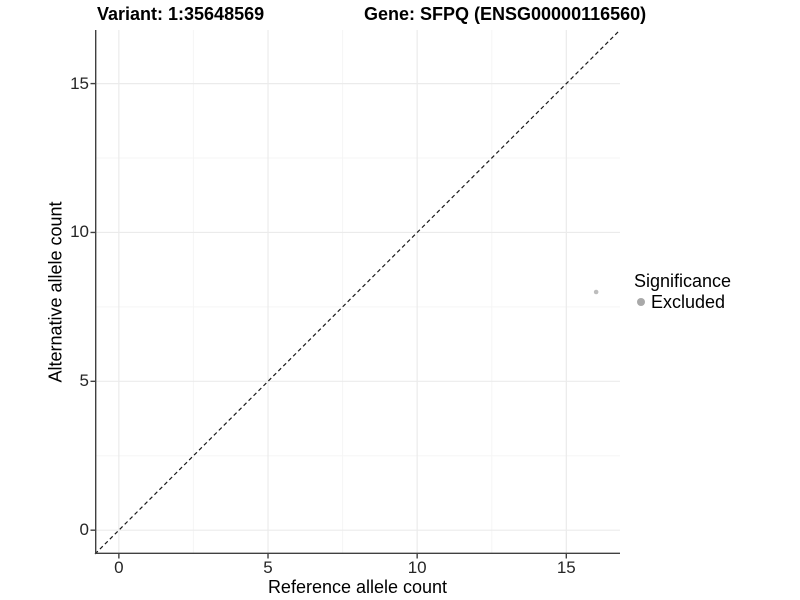  I want to click on legend-item-excluded: Excluded, so click(682, 302).